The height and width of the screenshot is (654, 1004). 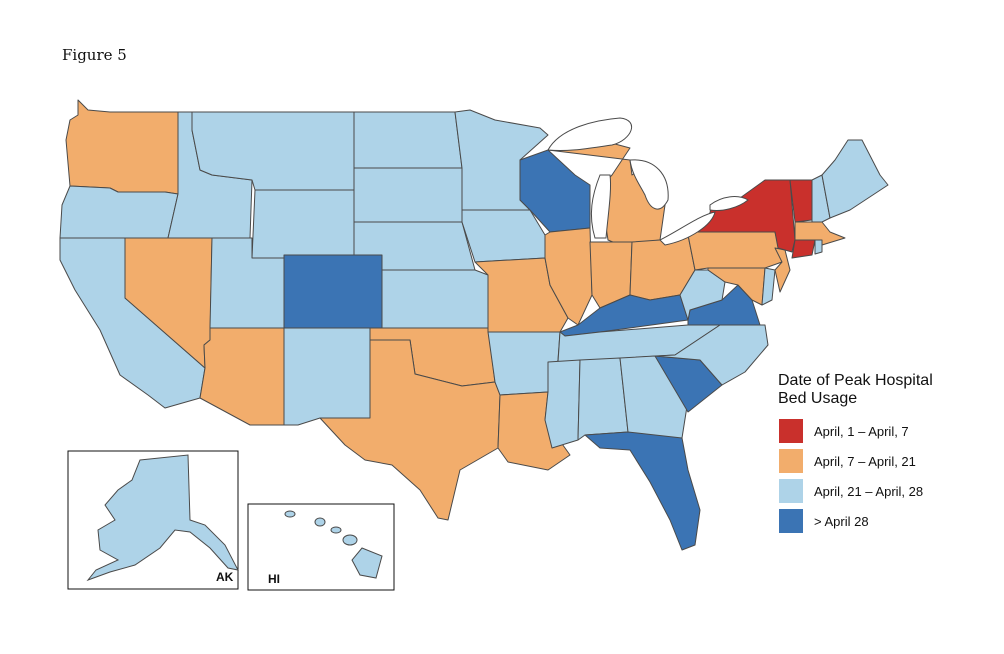 I want to click on legend-item-label: April, 1 – April, 7, so click(x=861, y=431).